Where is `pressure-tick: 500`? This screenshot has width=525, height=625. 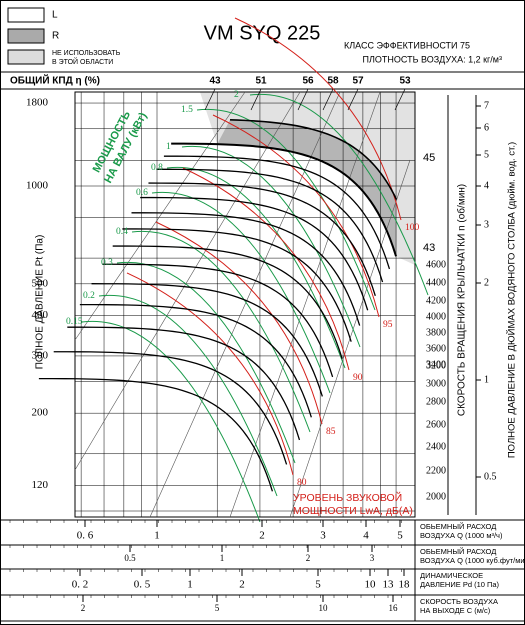
pressure-tick: 500 is located at coordinates (40, 283).